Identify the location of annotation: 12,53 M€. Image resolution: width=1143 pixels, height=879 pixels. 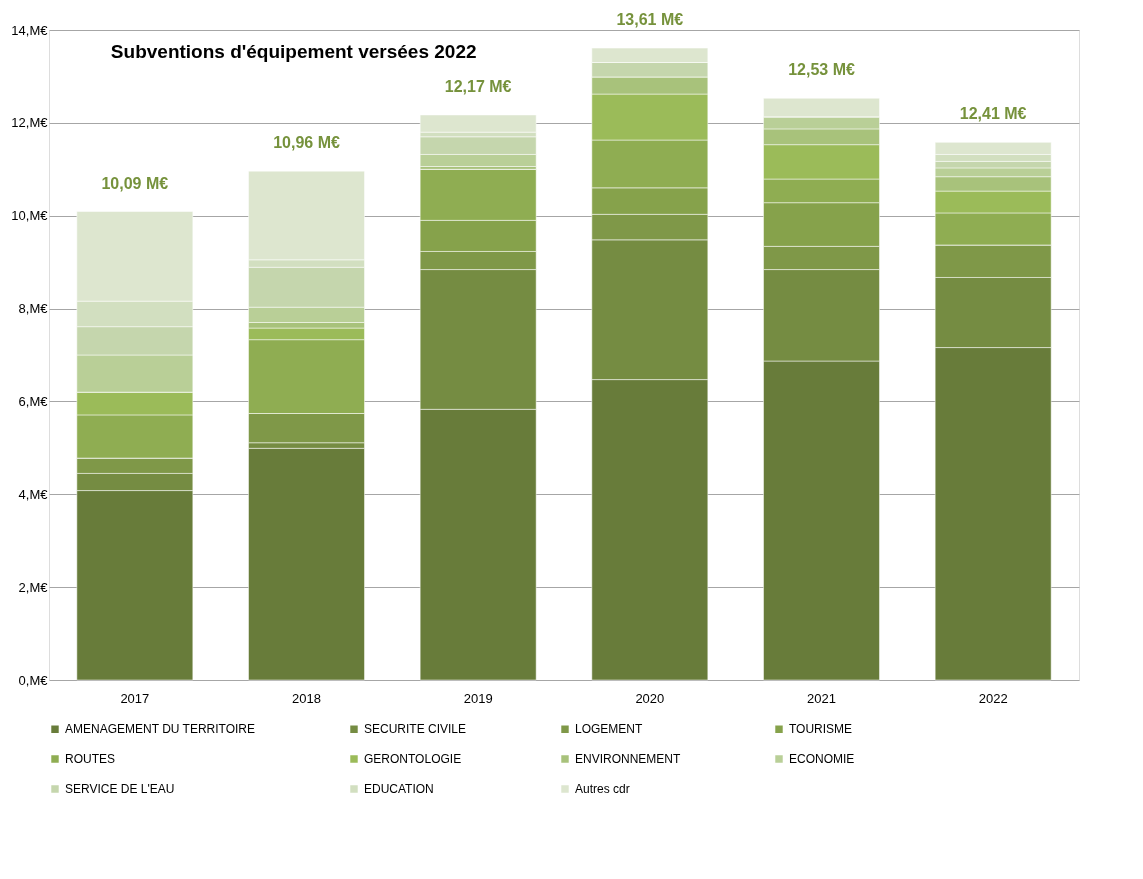
(821, 70).